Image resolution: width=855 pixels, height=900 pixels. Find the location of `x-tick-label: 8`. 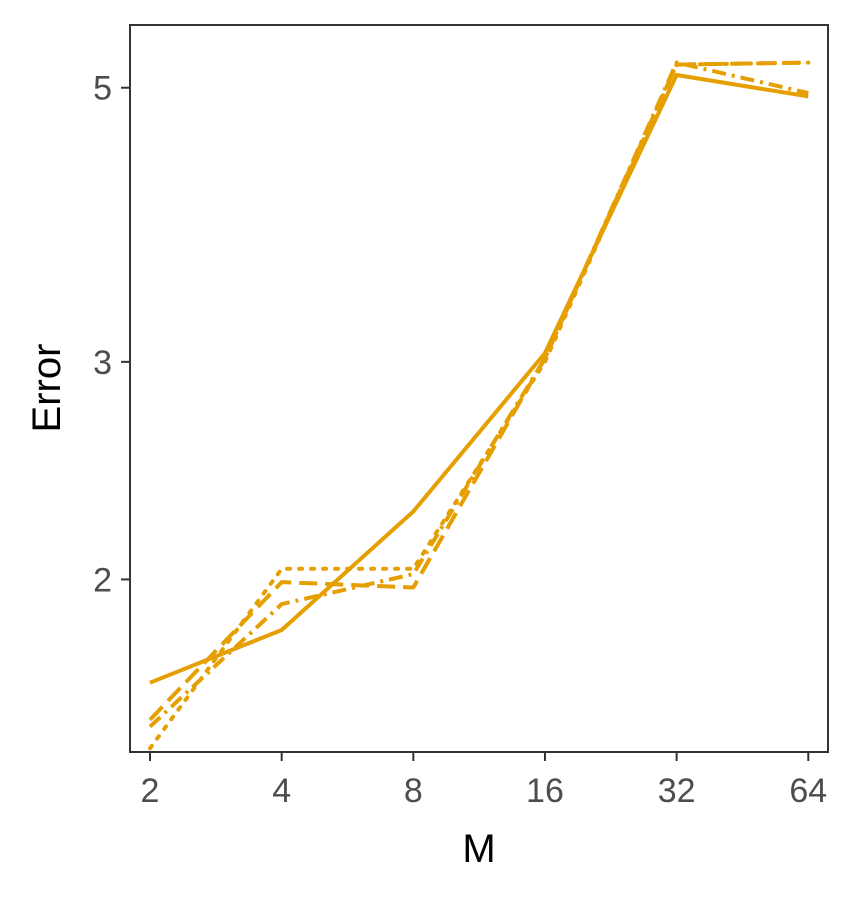

x-tick-label: 8 is located at coordinates (413, 791).